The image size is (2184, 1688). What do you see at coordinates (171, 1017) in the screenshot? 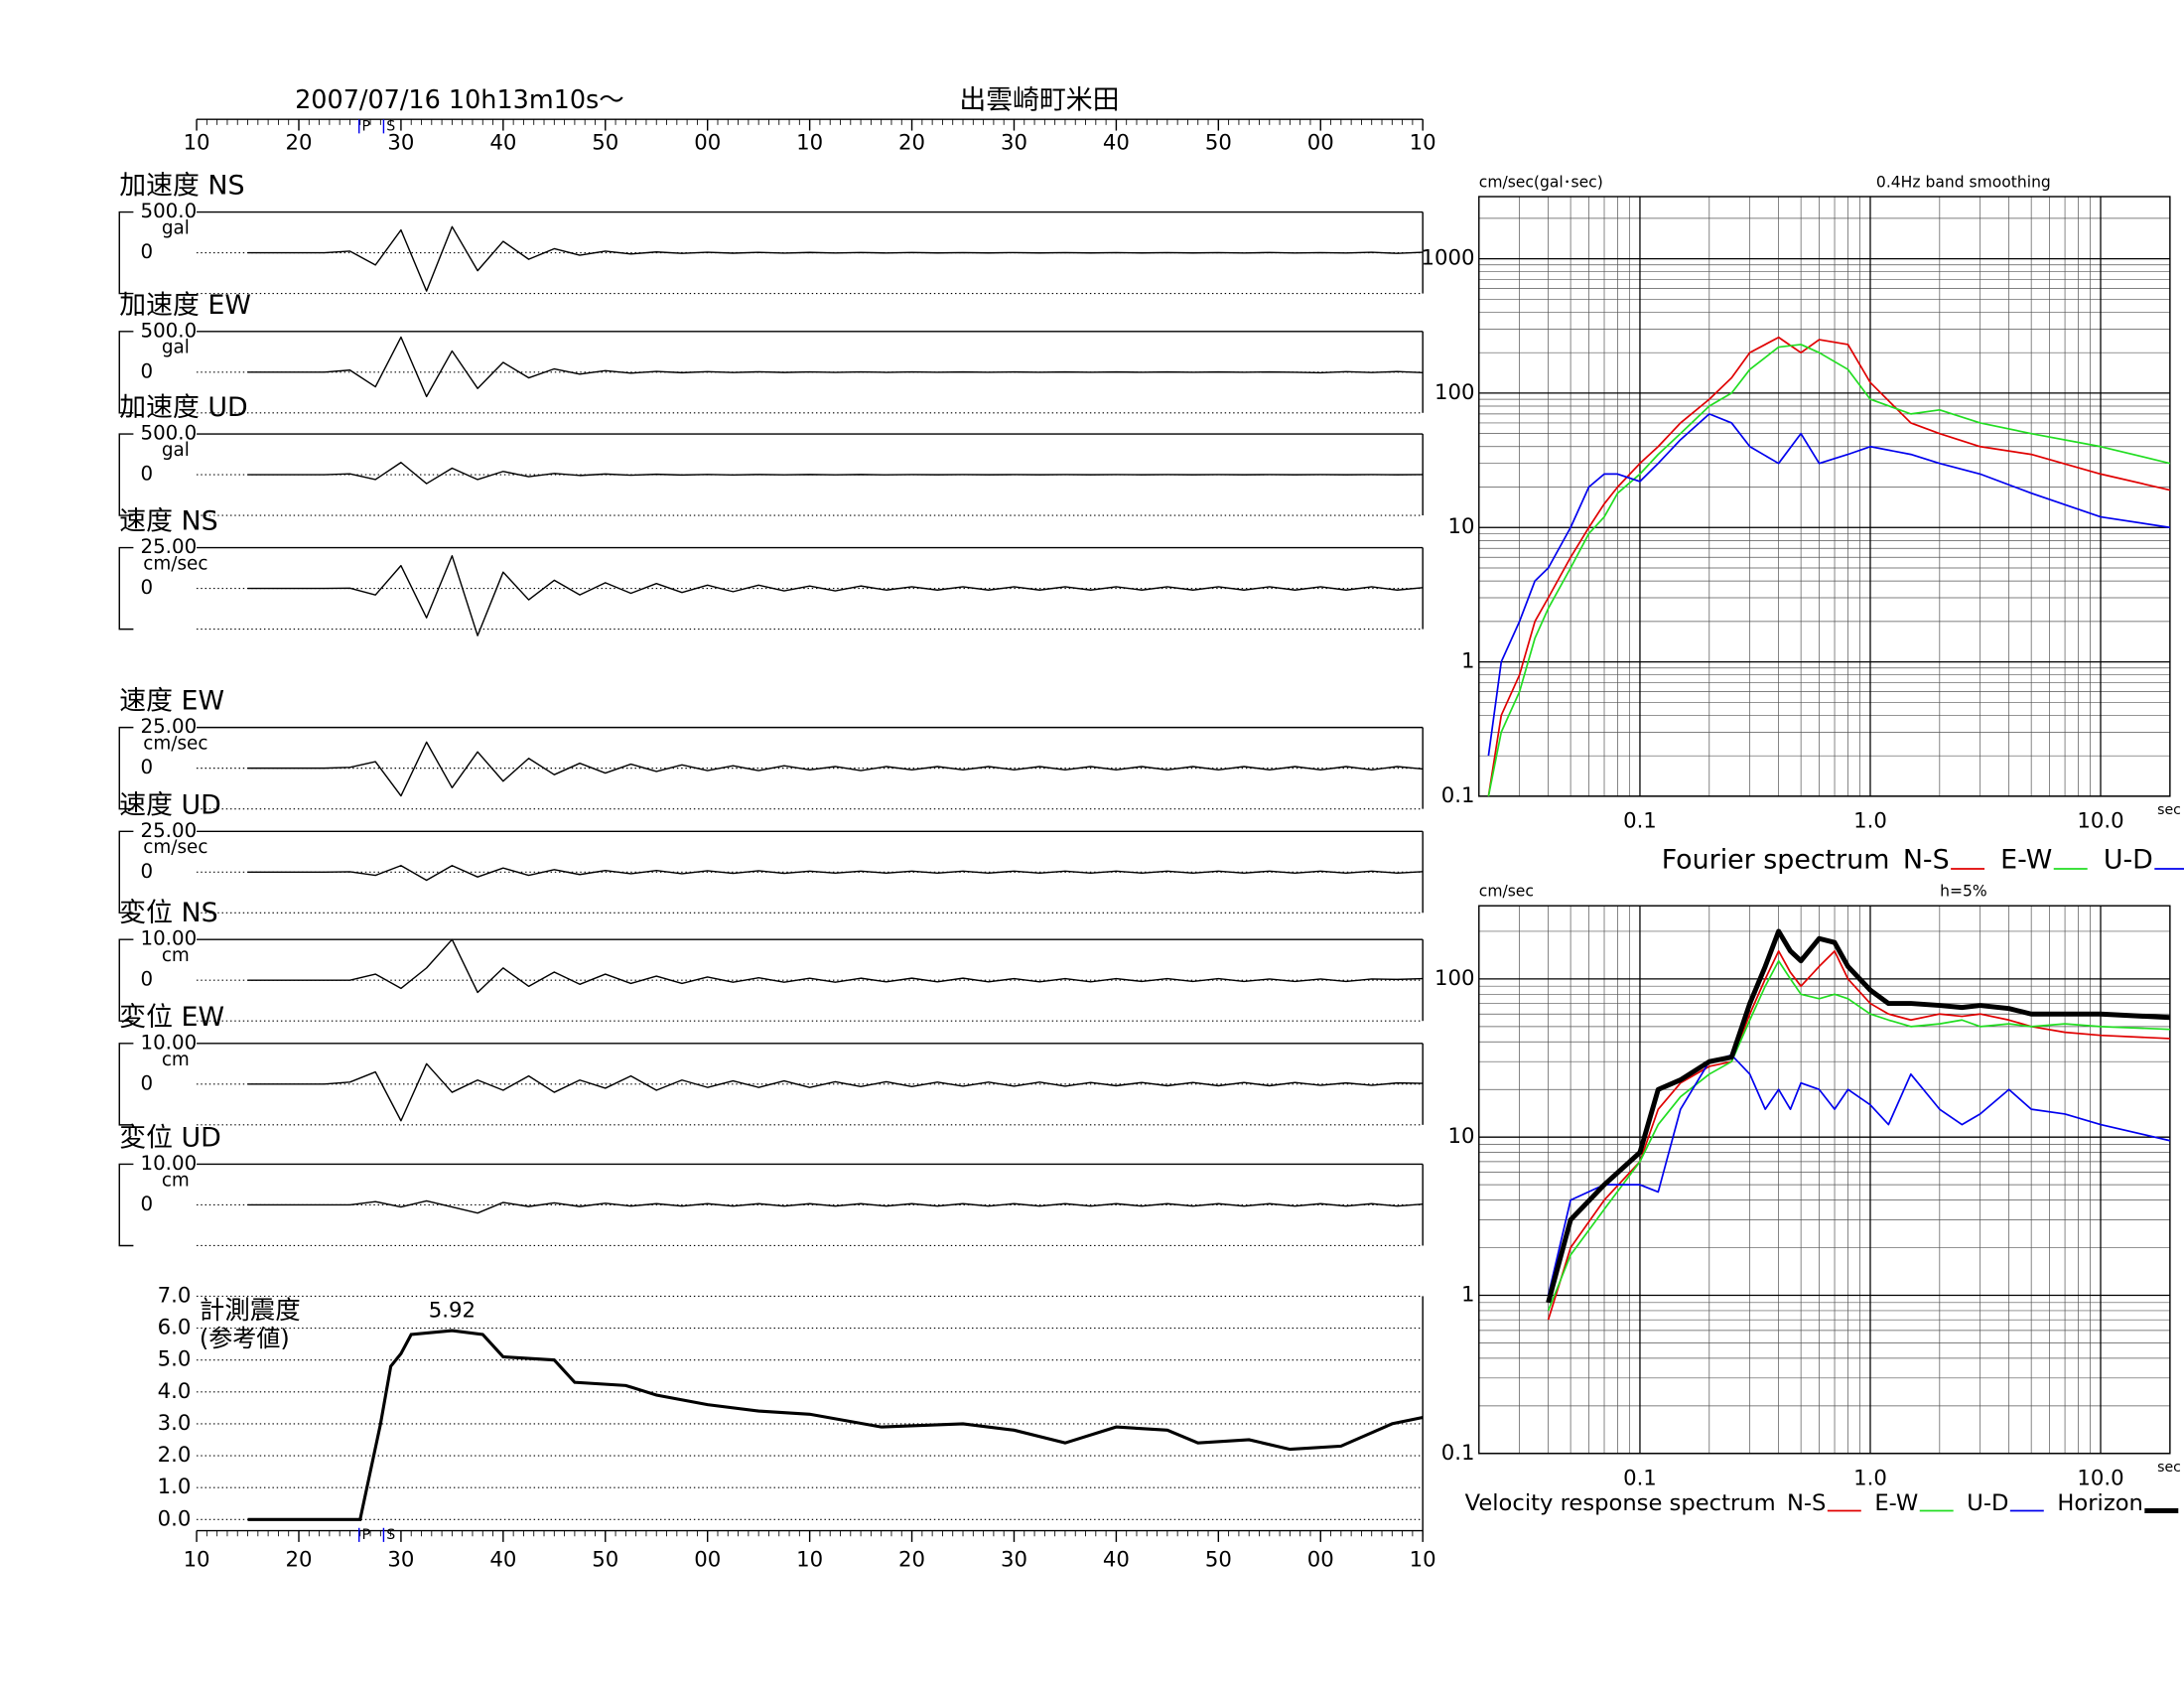
I see `panel-label: 変位 EW` at bounding box center [171, 1017].